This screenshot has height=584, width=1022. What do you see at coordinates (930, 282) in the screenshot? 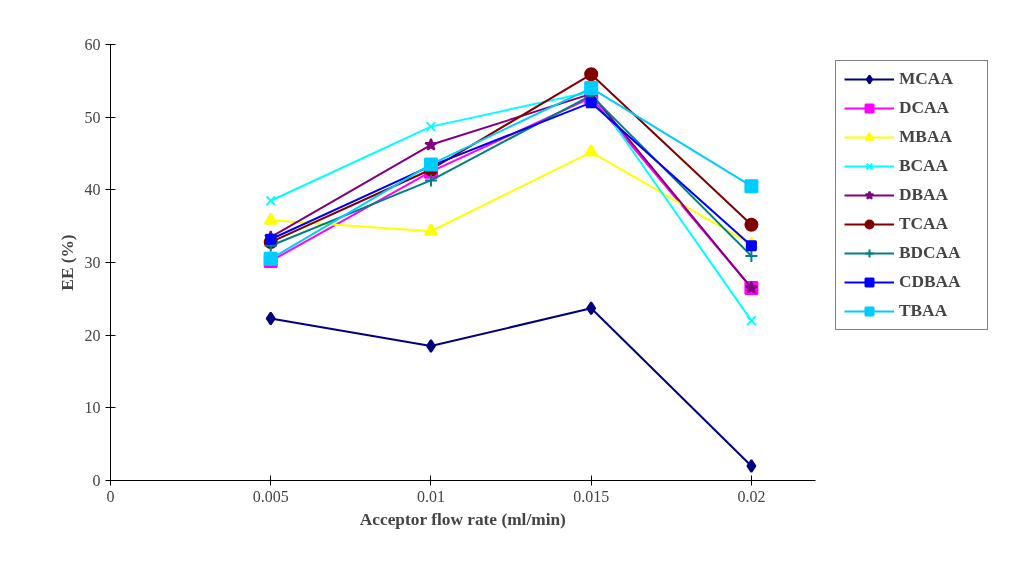
I see `legend-label: CDBAA` at bounding box center [930, 282].